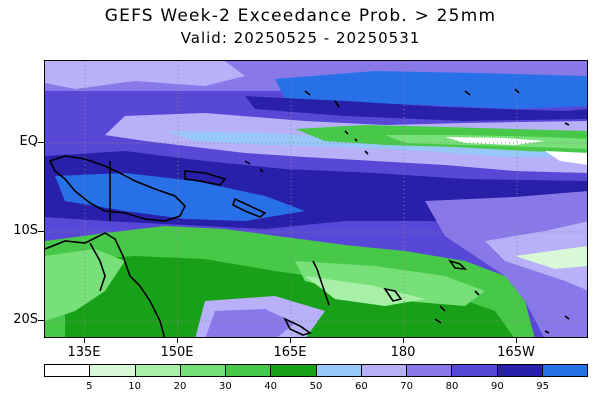 This screenshot has height=402, width=601. Describe the element at coordinates (225, 386) in the screenshot. I see `legend-level-label: 30` at that location.